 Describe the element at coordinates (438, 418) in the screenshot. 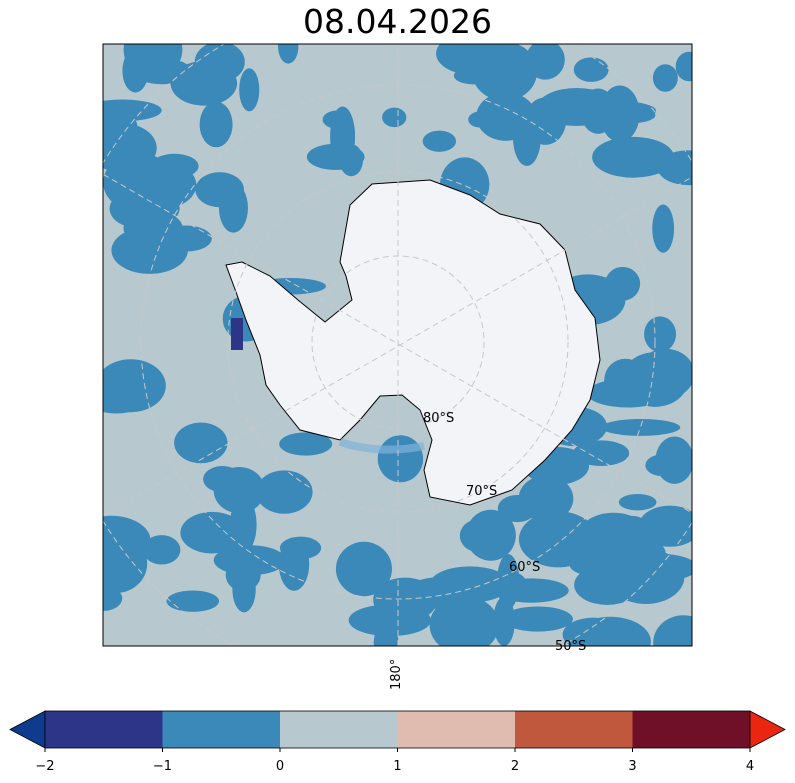

I see `lat-label-80: 80°S` at that location.